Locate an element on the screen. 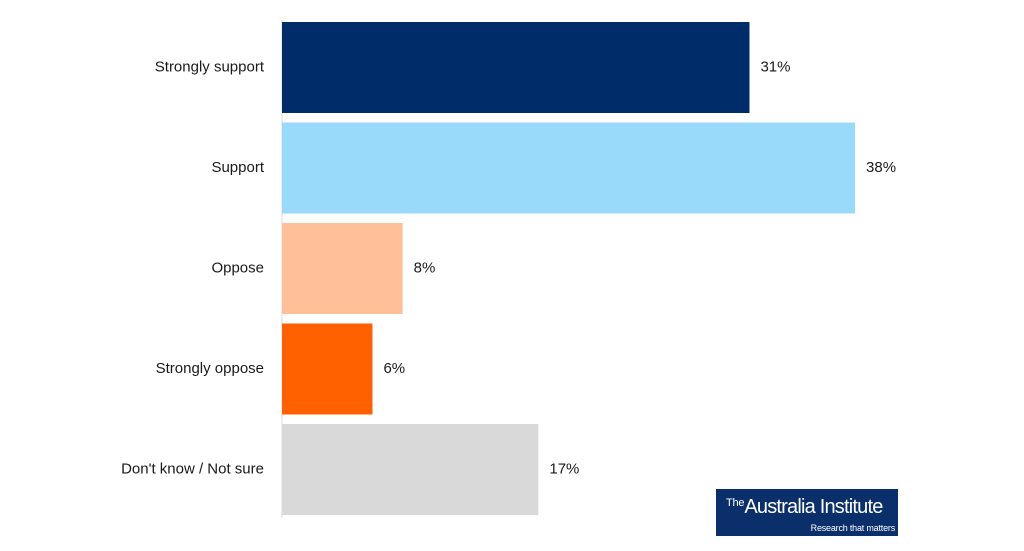  category-label-strongly-support: Strongly support is located at coordinates (210, 66).